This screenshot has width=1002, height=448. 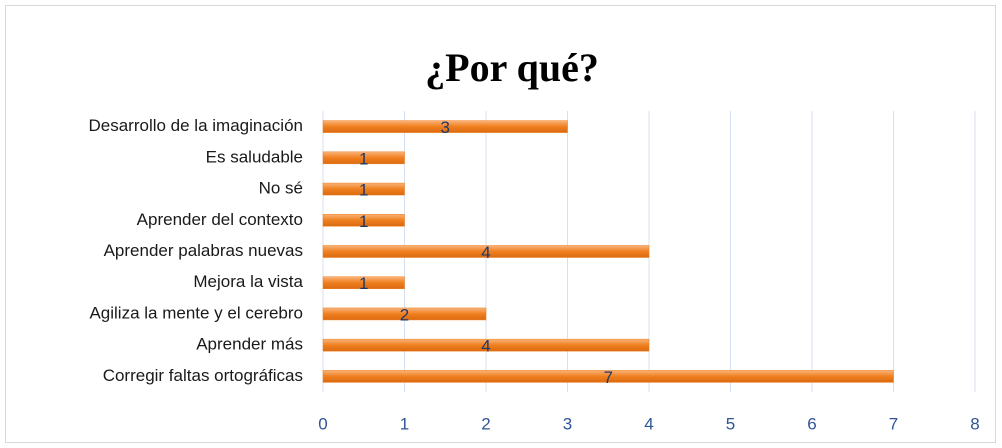 What do you see at coordinates (322, 423) in the screenshot?
I see `x-tick-label: 0` at bounding box center [322, 423].